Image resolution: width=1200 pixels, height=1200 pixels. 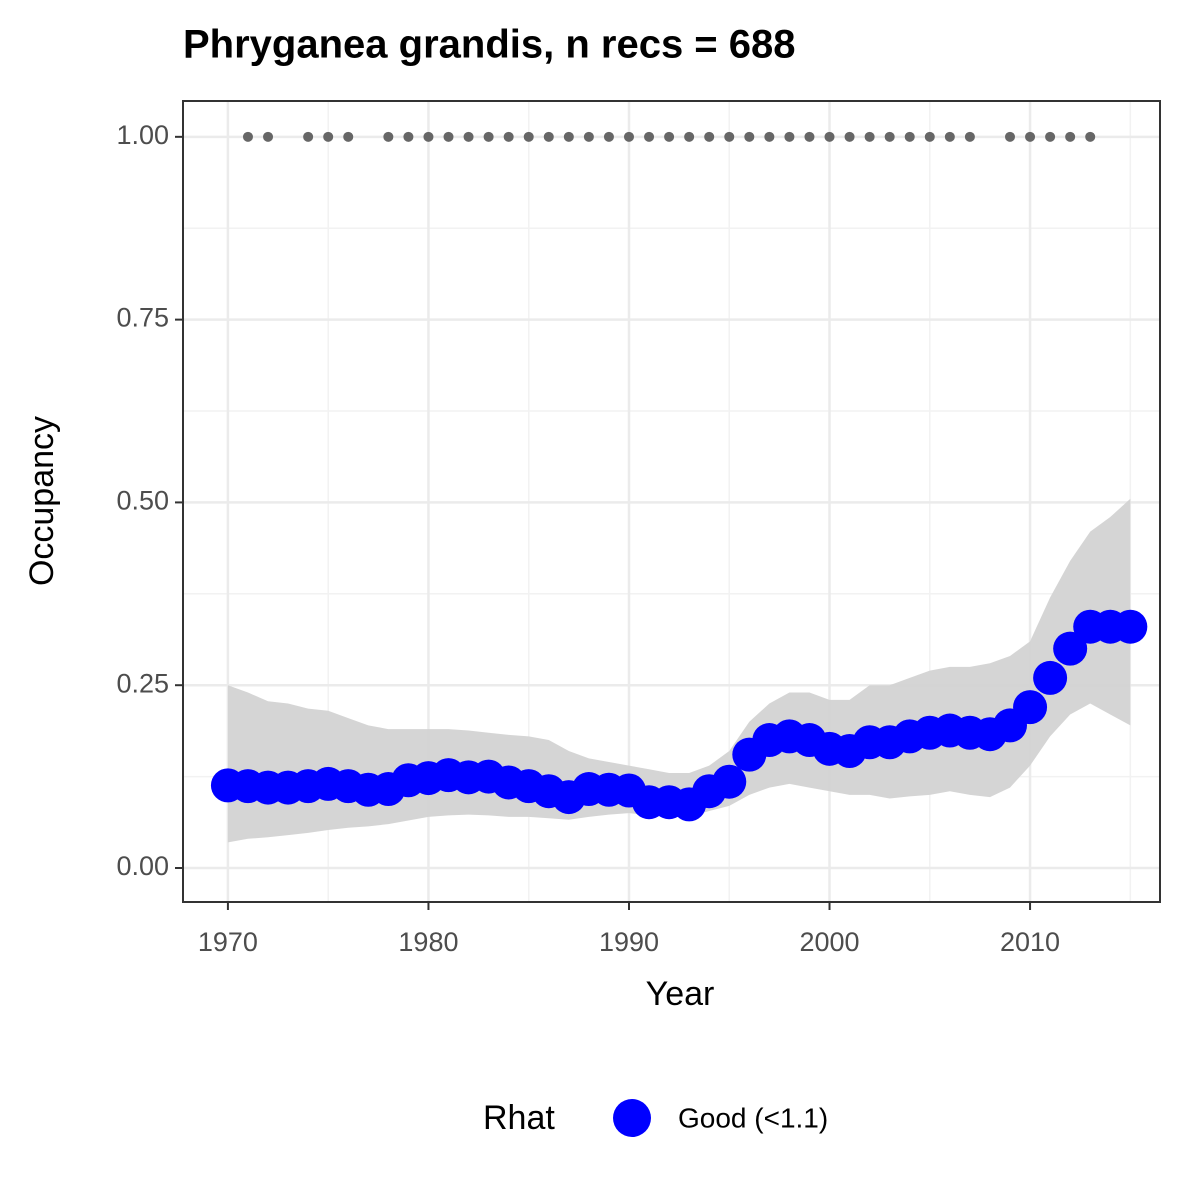 I want to click on legend-title: Rhat, so click(x=519, y=1118).